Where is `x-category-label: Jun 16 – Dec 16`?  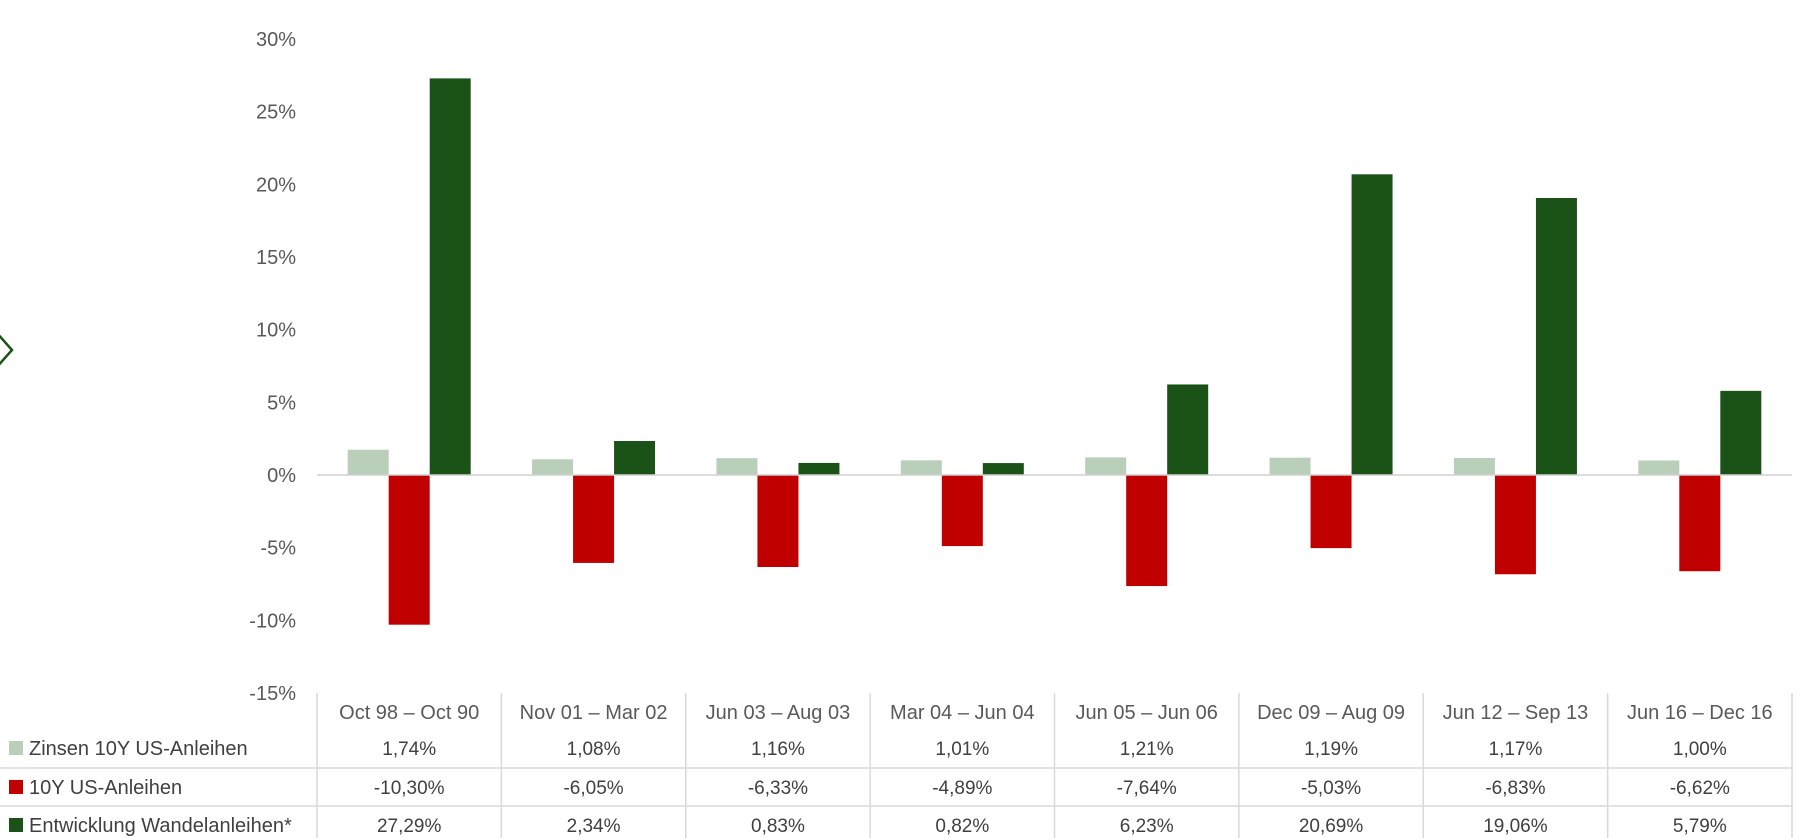
x-category-label: Jun 16 – Dec 16 is located at coordinates (1700, 713).